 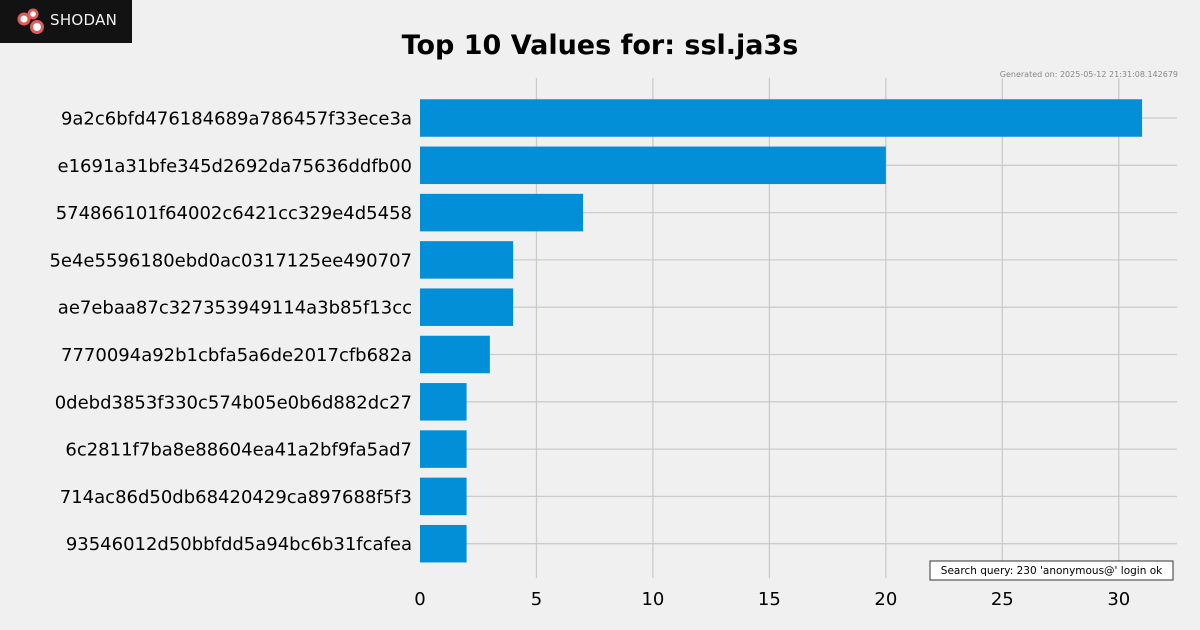 What do you see at coordinates (84, 20) in the screenshot?
I see `shodan-wordmark: SHODAN` at bounding box center [84, 20].